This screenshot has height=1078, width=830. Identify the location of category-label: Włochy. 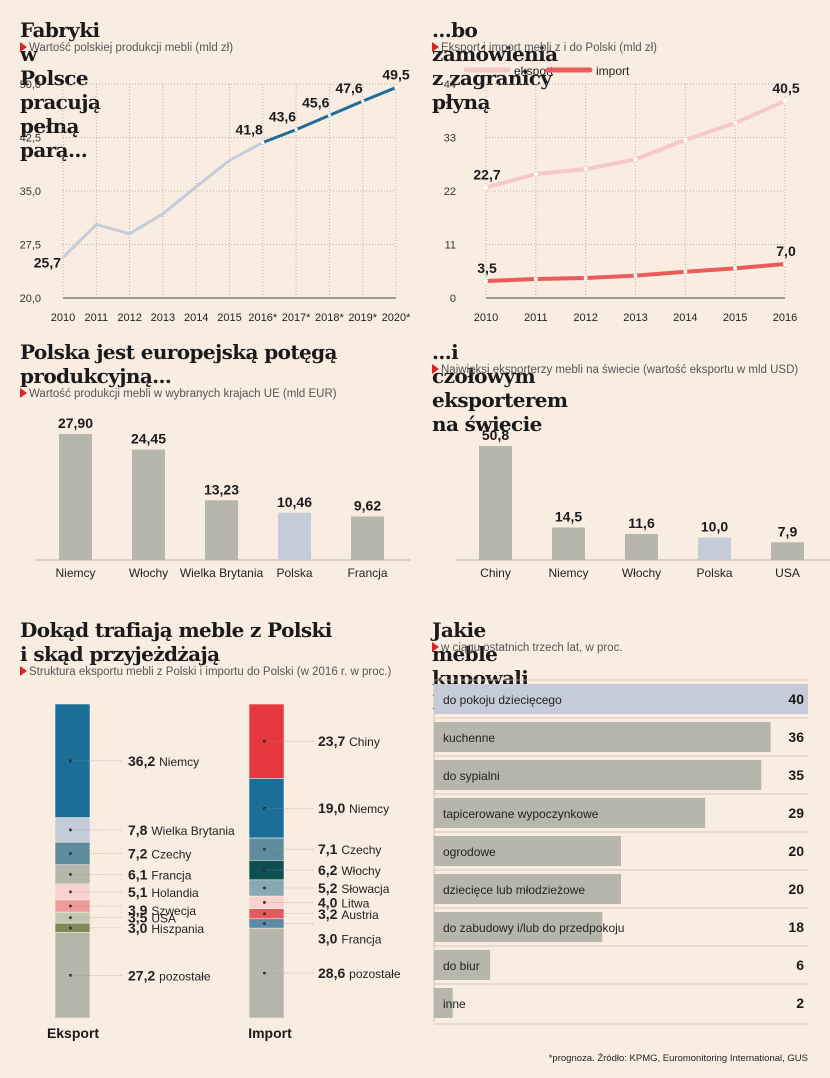
(641, 573).